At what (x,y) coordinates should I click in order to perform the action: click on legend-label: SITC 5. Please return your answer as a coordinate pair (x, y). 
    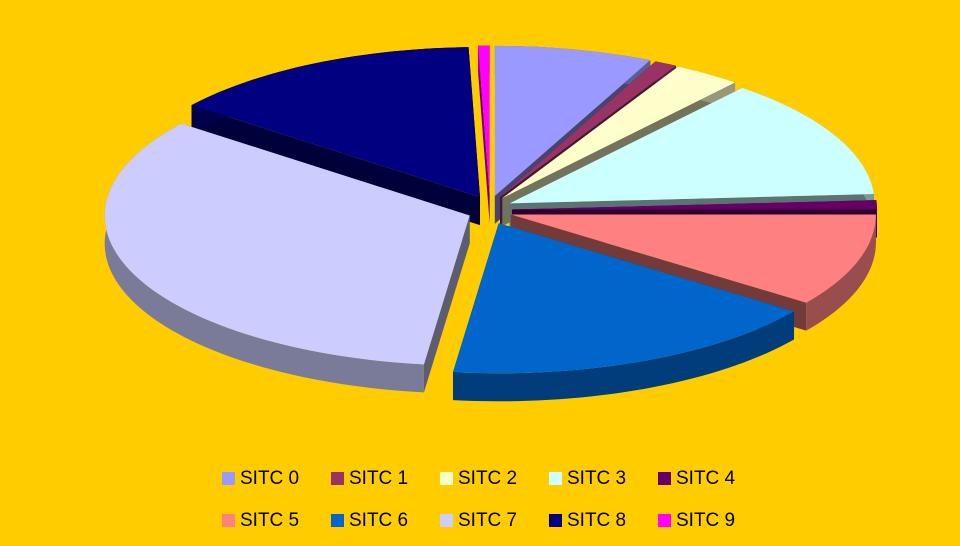
    Looking at the image, I should click on (269, 520).